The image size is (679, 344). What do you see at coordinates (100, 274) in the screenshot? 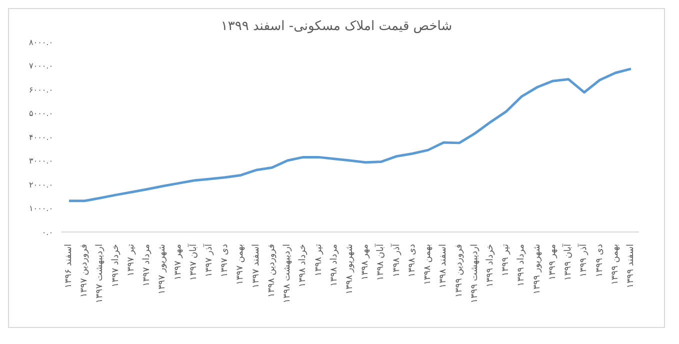
I see `x-tick-label: اردیبهشت ۱۳۹۷` at bounding box center [100, 274].